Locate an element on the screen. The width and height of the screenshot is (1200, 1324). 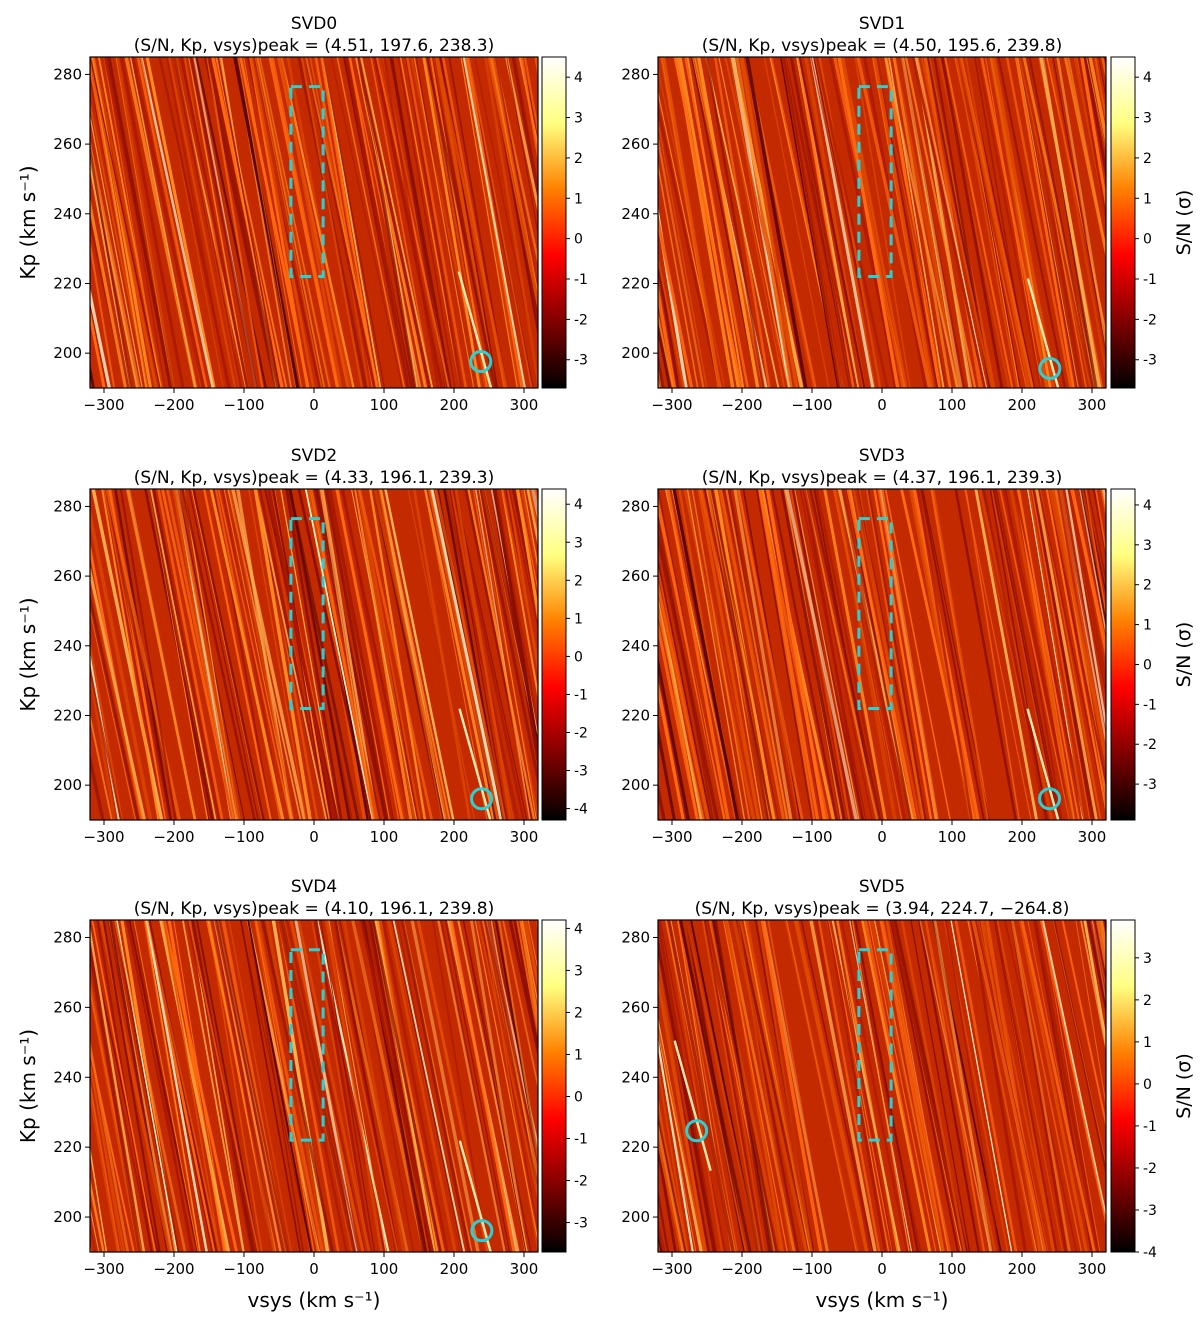
colorbar-tick-label: -4 is located at coordinates (581, 810).